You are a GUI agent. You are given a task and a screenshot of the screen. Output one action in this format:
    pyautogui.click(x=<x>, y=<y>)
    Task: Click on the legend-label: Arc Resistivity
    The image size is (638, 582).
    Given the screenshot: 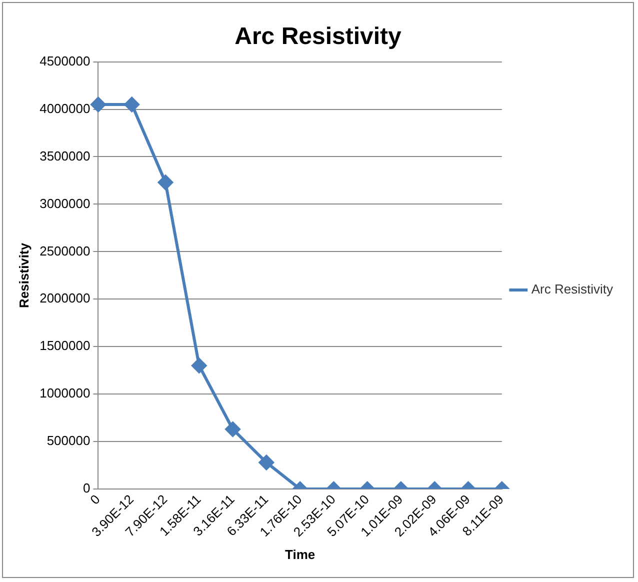 What is the action you would take?
    pyautogui.click(x=572, y=289)
    